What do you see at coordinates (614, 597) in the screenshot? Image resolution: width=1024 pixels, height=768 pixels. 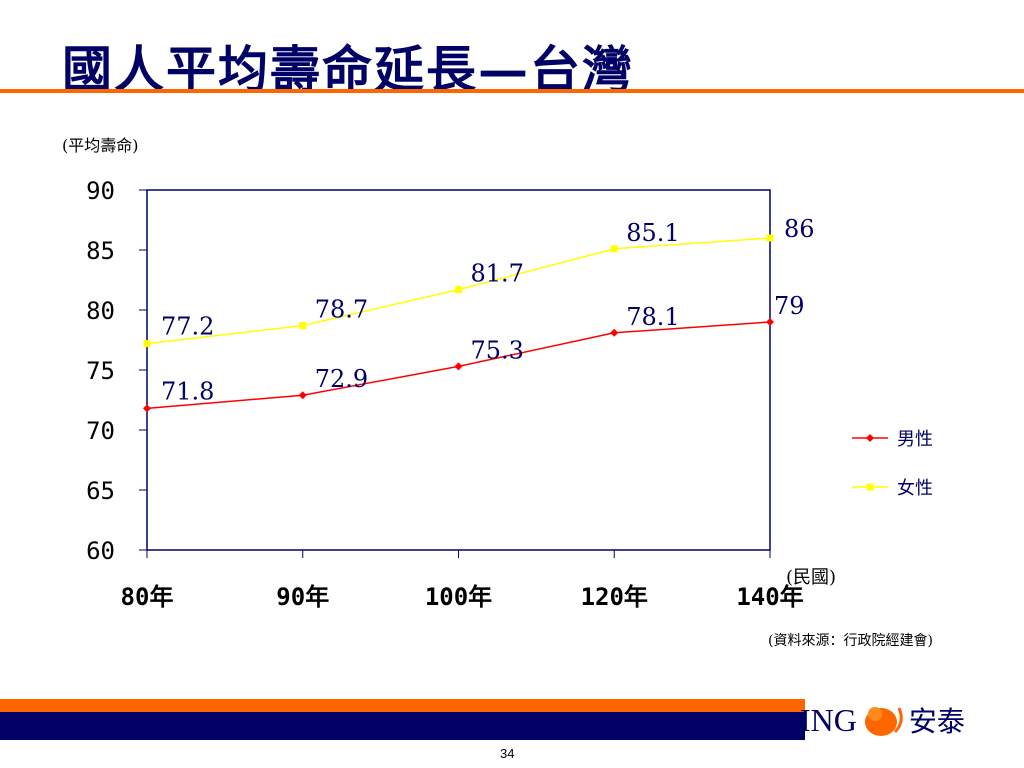 I see `x-tick-label: 120年` at bounding box center [614, 597].